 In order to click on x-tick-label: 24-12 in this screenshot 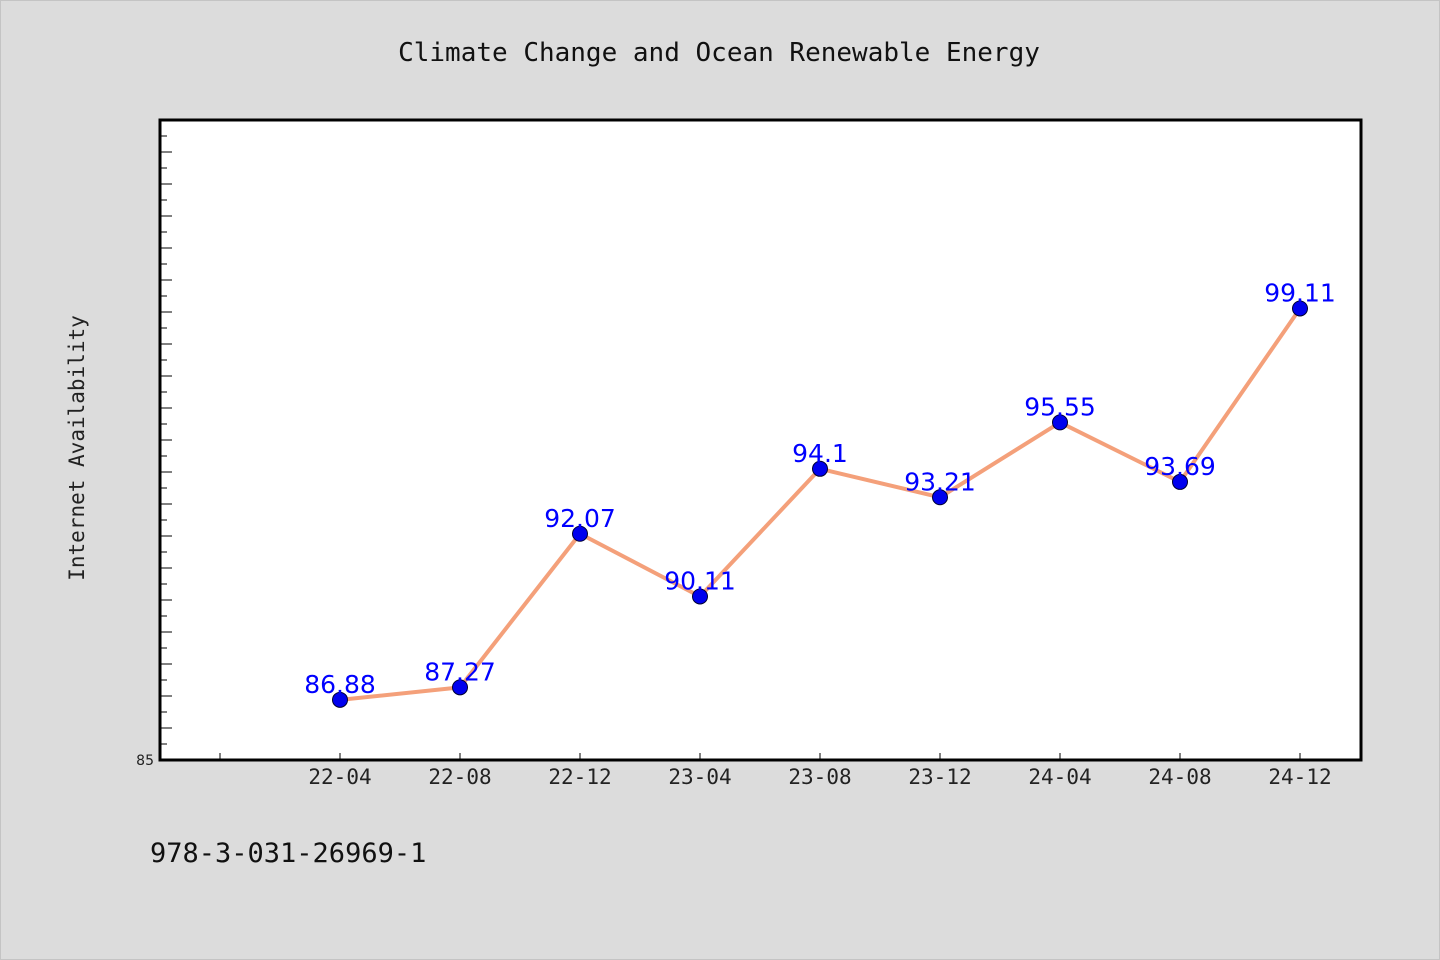, I will do `click(1299, 777)`.